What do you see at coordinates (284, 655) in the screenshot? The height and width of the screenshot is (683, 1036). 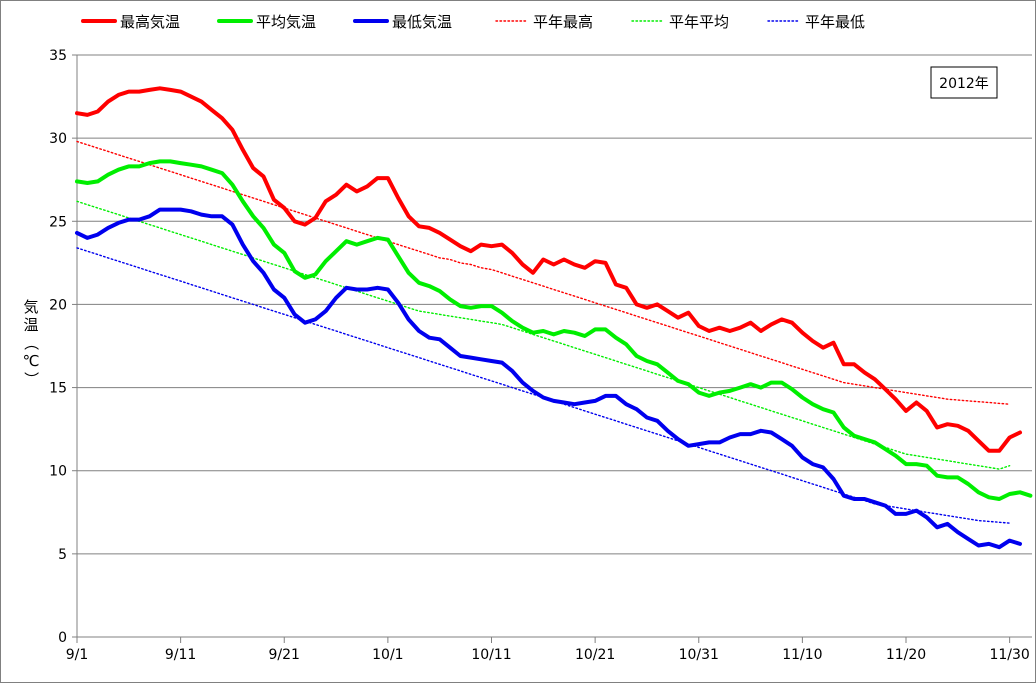 I see `x-tick-label: 9/21` at bounding box center [284, 655].